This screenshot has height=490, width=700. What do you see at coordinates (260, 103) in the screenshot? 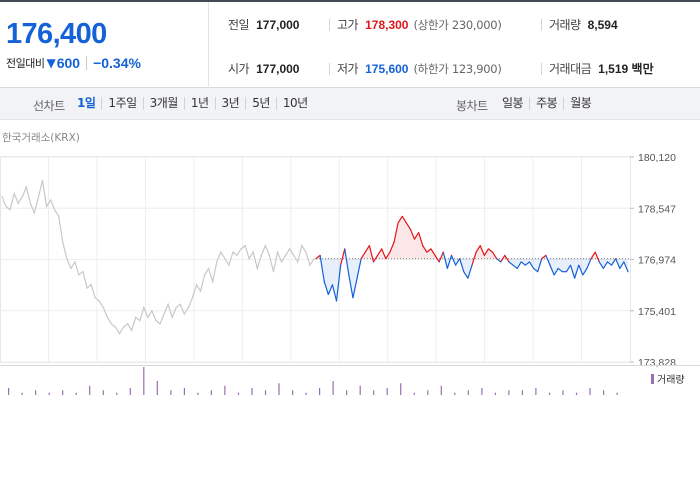
I see `line-period-tab-5: 5년` at bounding box center [260, 103].